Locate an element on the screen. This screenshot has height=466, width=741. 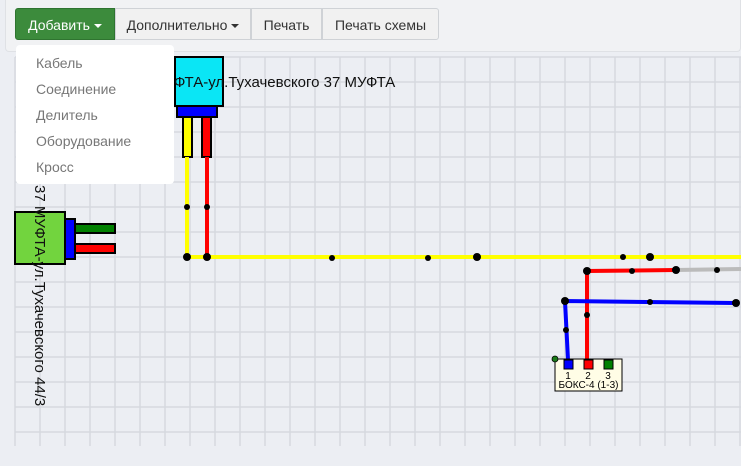
fiber-stub-red-left is located at coordinates (95, 248).